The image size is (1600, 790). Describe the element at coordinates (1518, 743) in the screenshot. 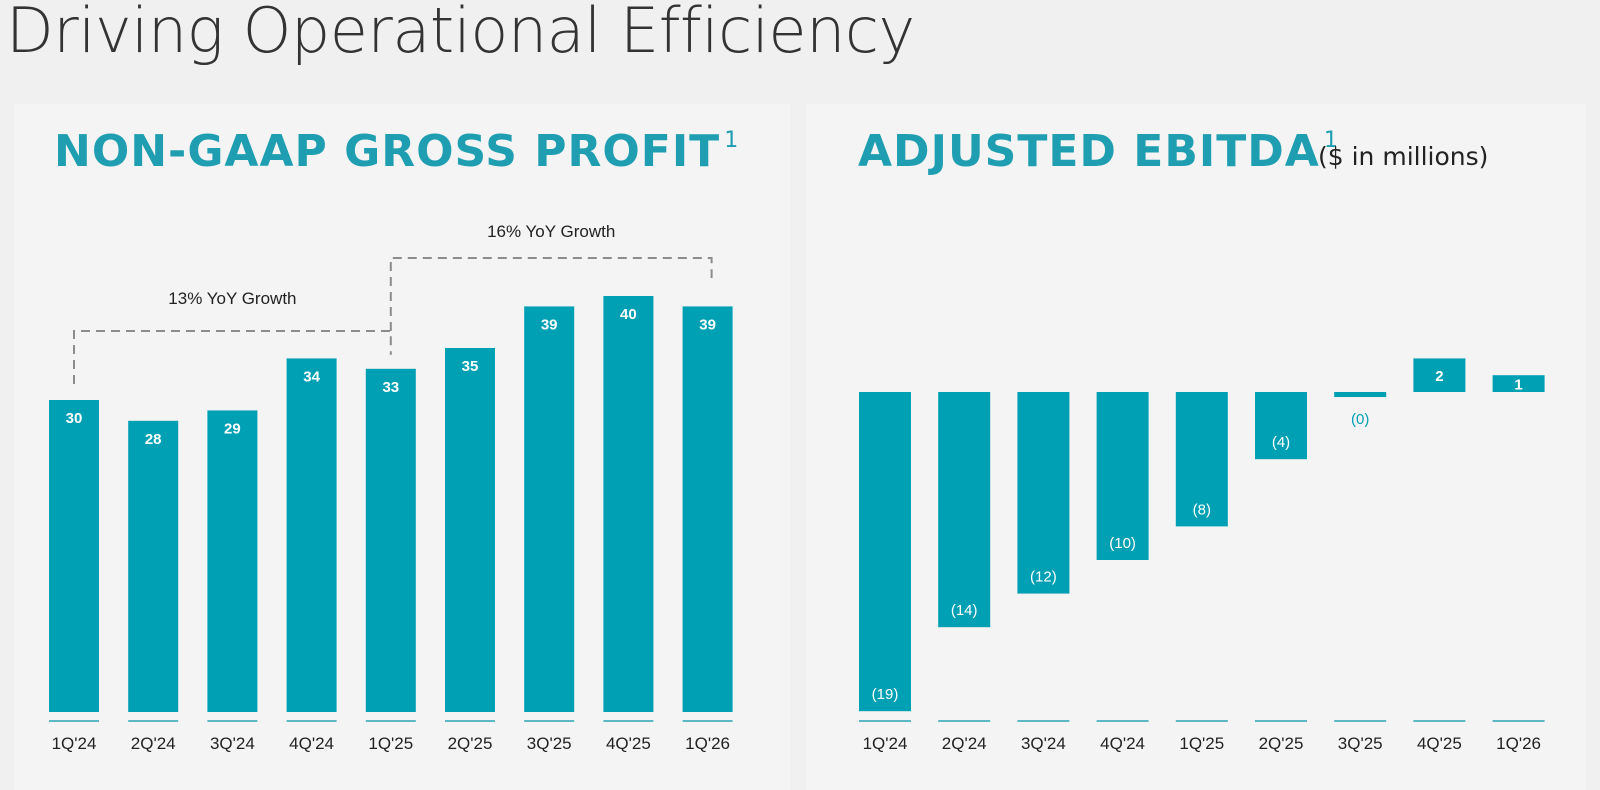

I see `ebitda-category-label: 1Q'26` at that location.